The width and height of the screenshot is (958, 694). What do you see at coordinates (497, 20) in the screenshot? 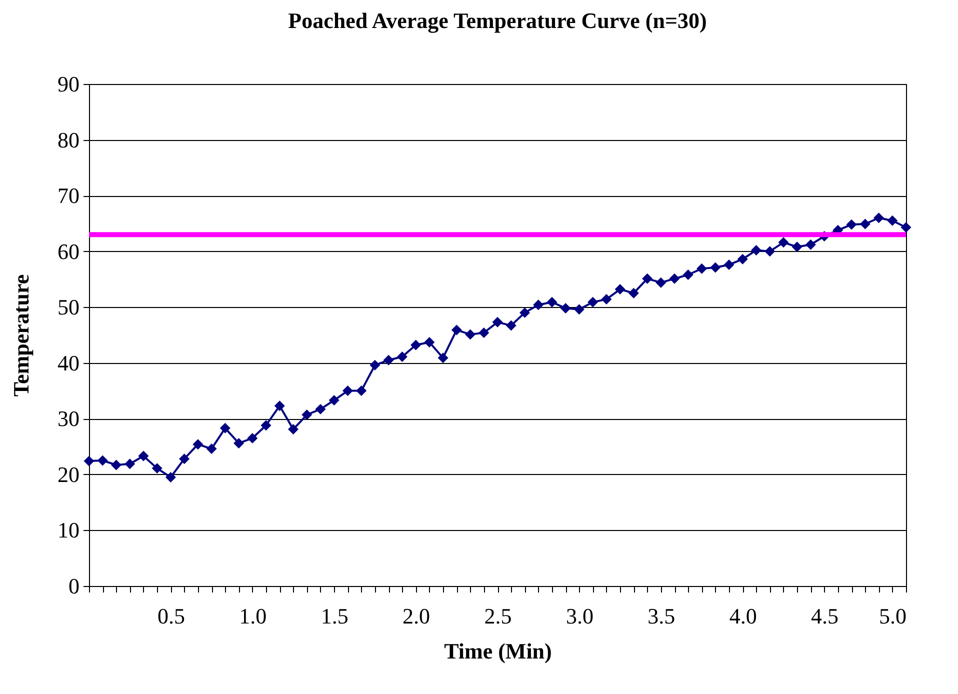
I see `chart-title: Poached Average Temperature Curve (n=30)` at bounding box center [497, 20].